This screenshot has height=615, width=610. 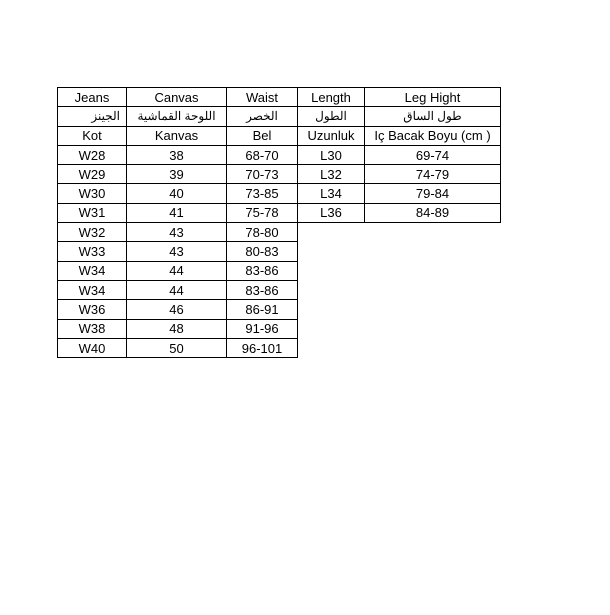 What do you see at coordinates (432, 135) in the screenshot?
I see `header-leg-tr: Iç Bacak Boyu (cm )` at bounding box center [432, 135].